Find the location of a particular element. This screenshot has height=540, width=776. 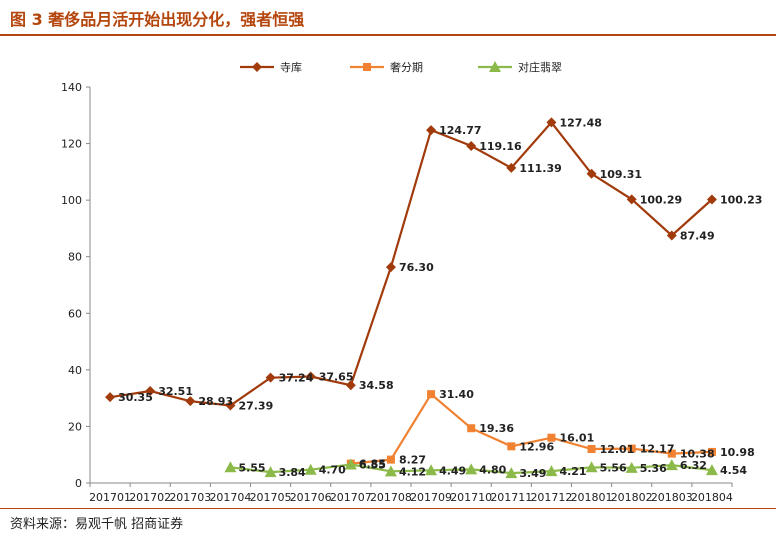

data-label-3: 4.21 is located at coordinates (572, 471).